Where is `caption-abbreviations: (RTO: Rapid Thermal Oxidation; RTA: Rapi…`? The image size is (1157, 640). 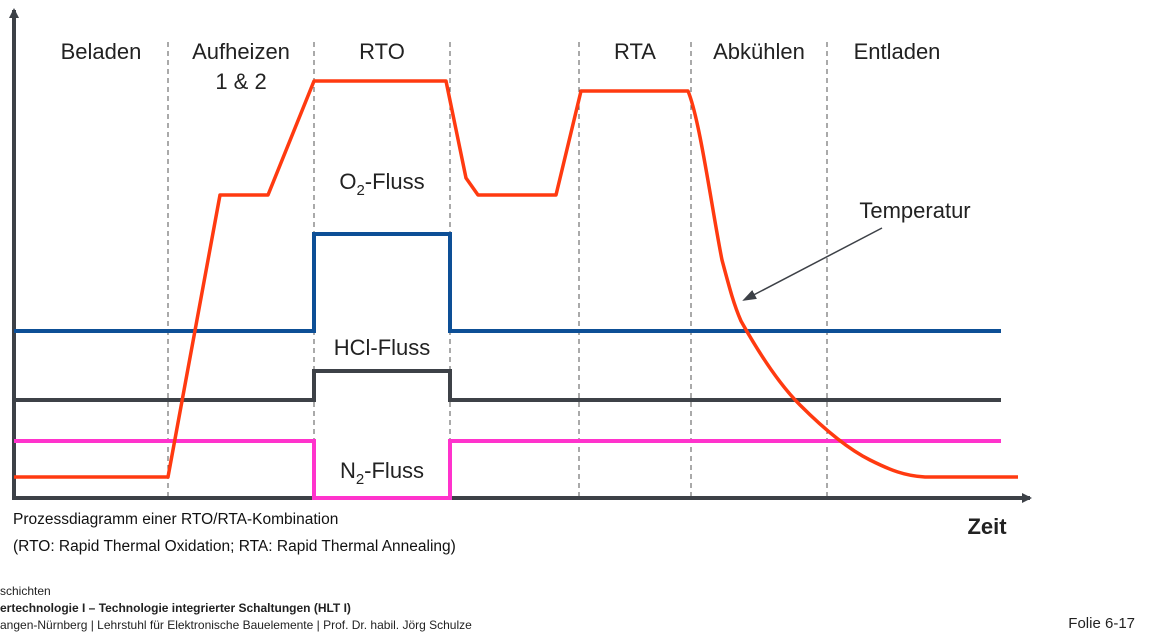 caption-abbreviations: (RTO: Rapid Thermal Oxidation; RTA: Rapi… is located at coordinates (234, 546).